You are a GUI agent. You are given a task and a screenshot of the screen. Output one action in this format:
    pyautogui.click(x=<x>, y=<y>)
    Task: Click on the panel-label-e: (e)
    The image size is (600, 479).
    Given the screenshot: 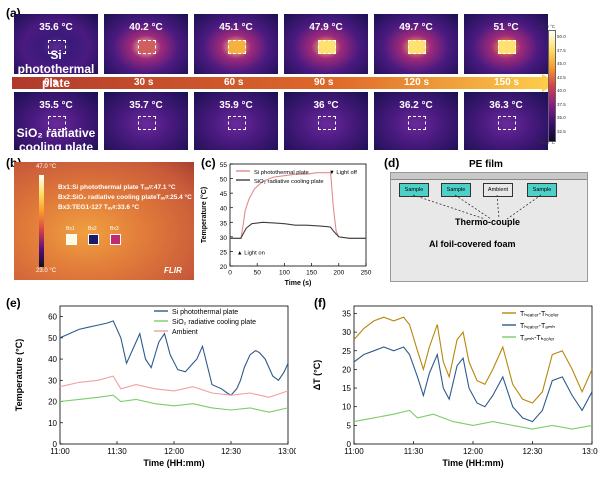 What is the action you would take?
    pyautogui.click(x=13, y=303)
    